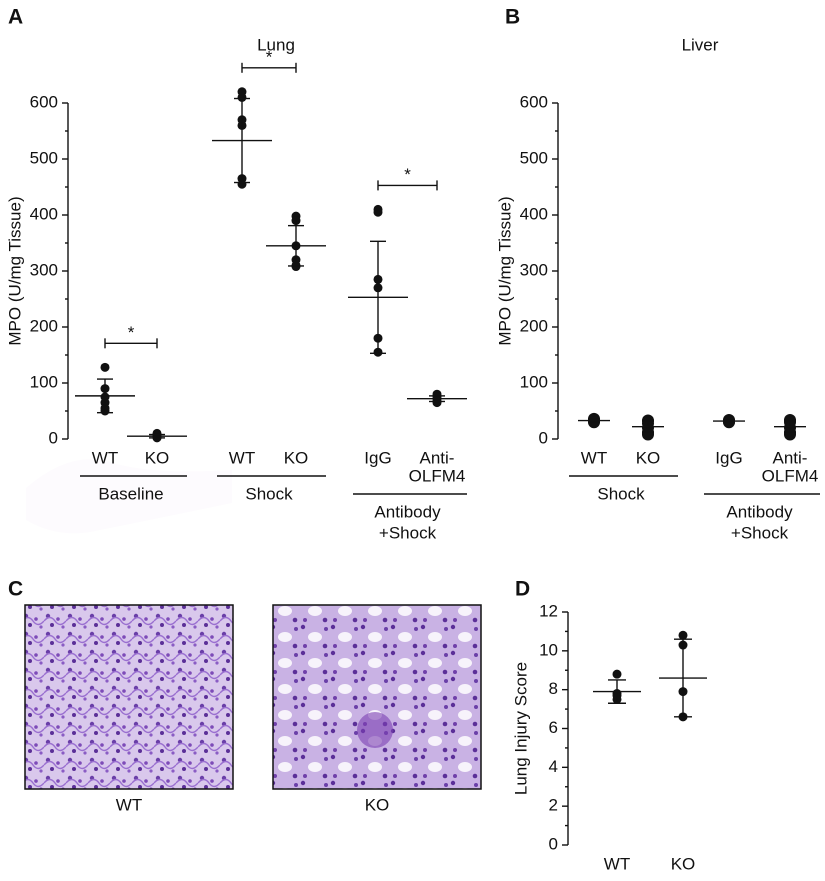 Image resolution: width=825 pixels, height=881 pixels. Describe the element at coordinates (375, 730) in the screenshot. I see `infiltrate` at that location.